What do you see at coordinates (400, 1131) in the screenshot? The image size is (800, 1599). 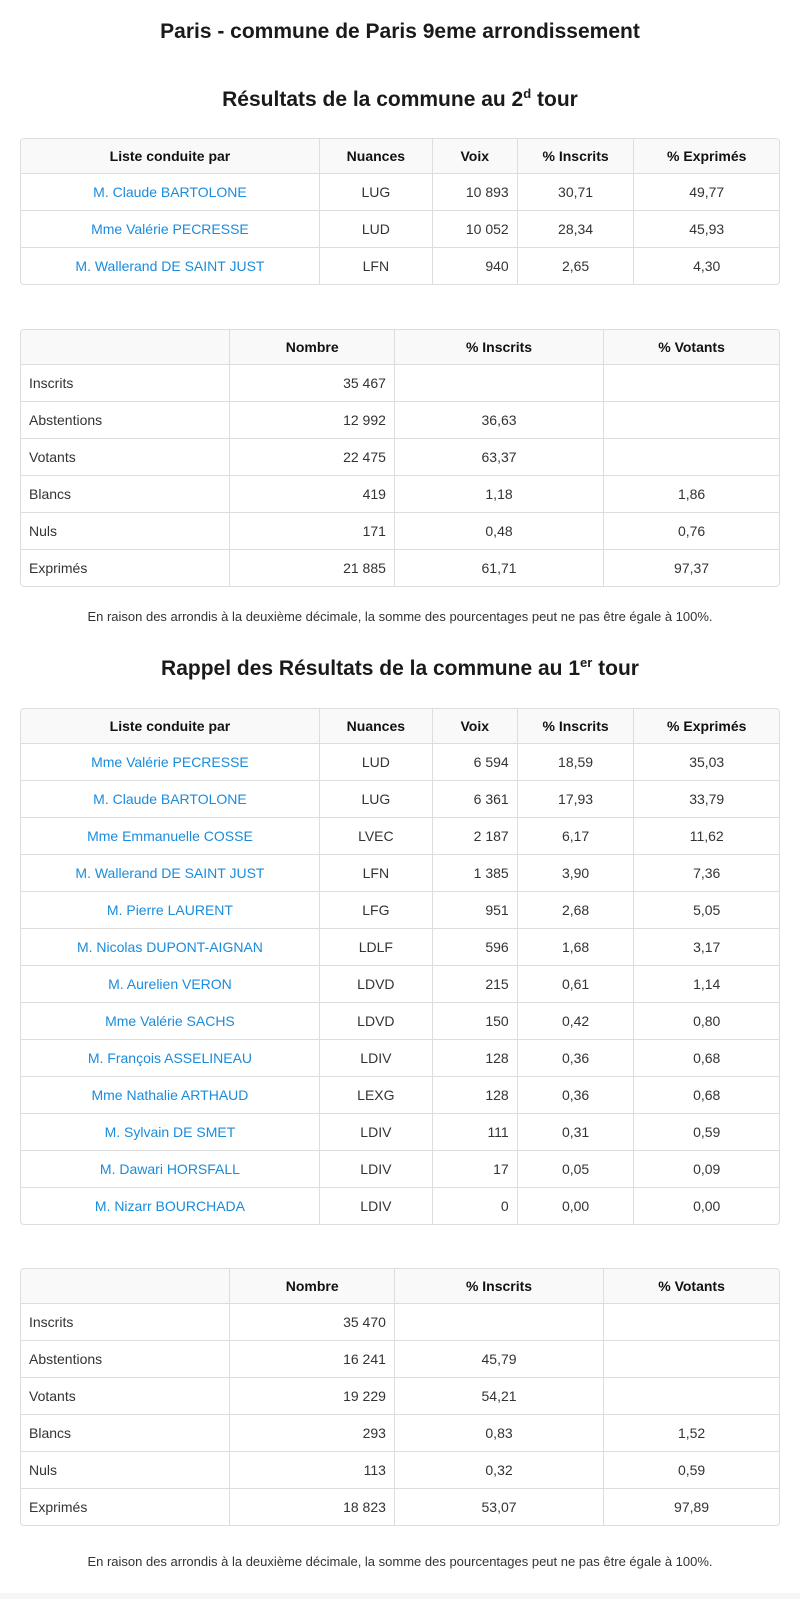 I see `candidate-row: M. Sylvain DE SMET LDIV 111 0,31 0,59` at bounding box center [400, 1131].